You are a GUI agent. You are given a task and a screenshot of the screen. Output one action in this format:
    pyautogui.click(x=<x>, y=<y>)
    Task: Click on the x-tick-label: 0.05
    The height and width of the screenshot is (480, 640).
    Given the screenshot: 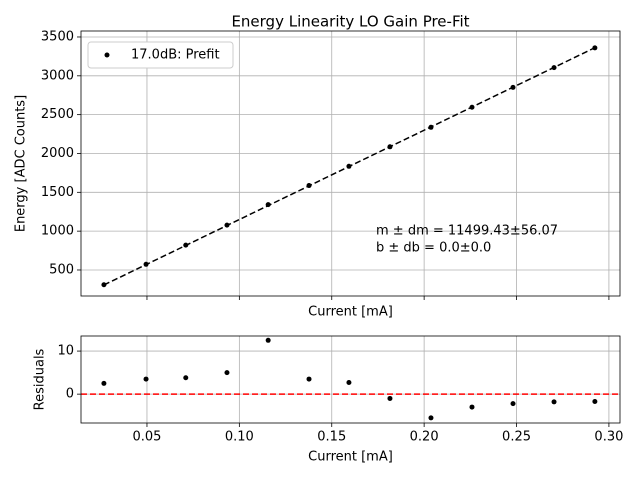 What is the action you would take?
    pyautogui.click(x=146, y=437)
    